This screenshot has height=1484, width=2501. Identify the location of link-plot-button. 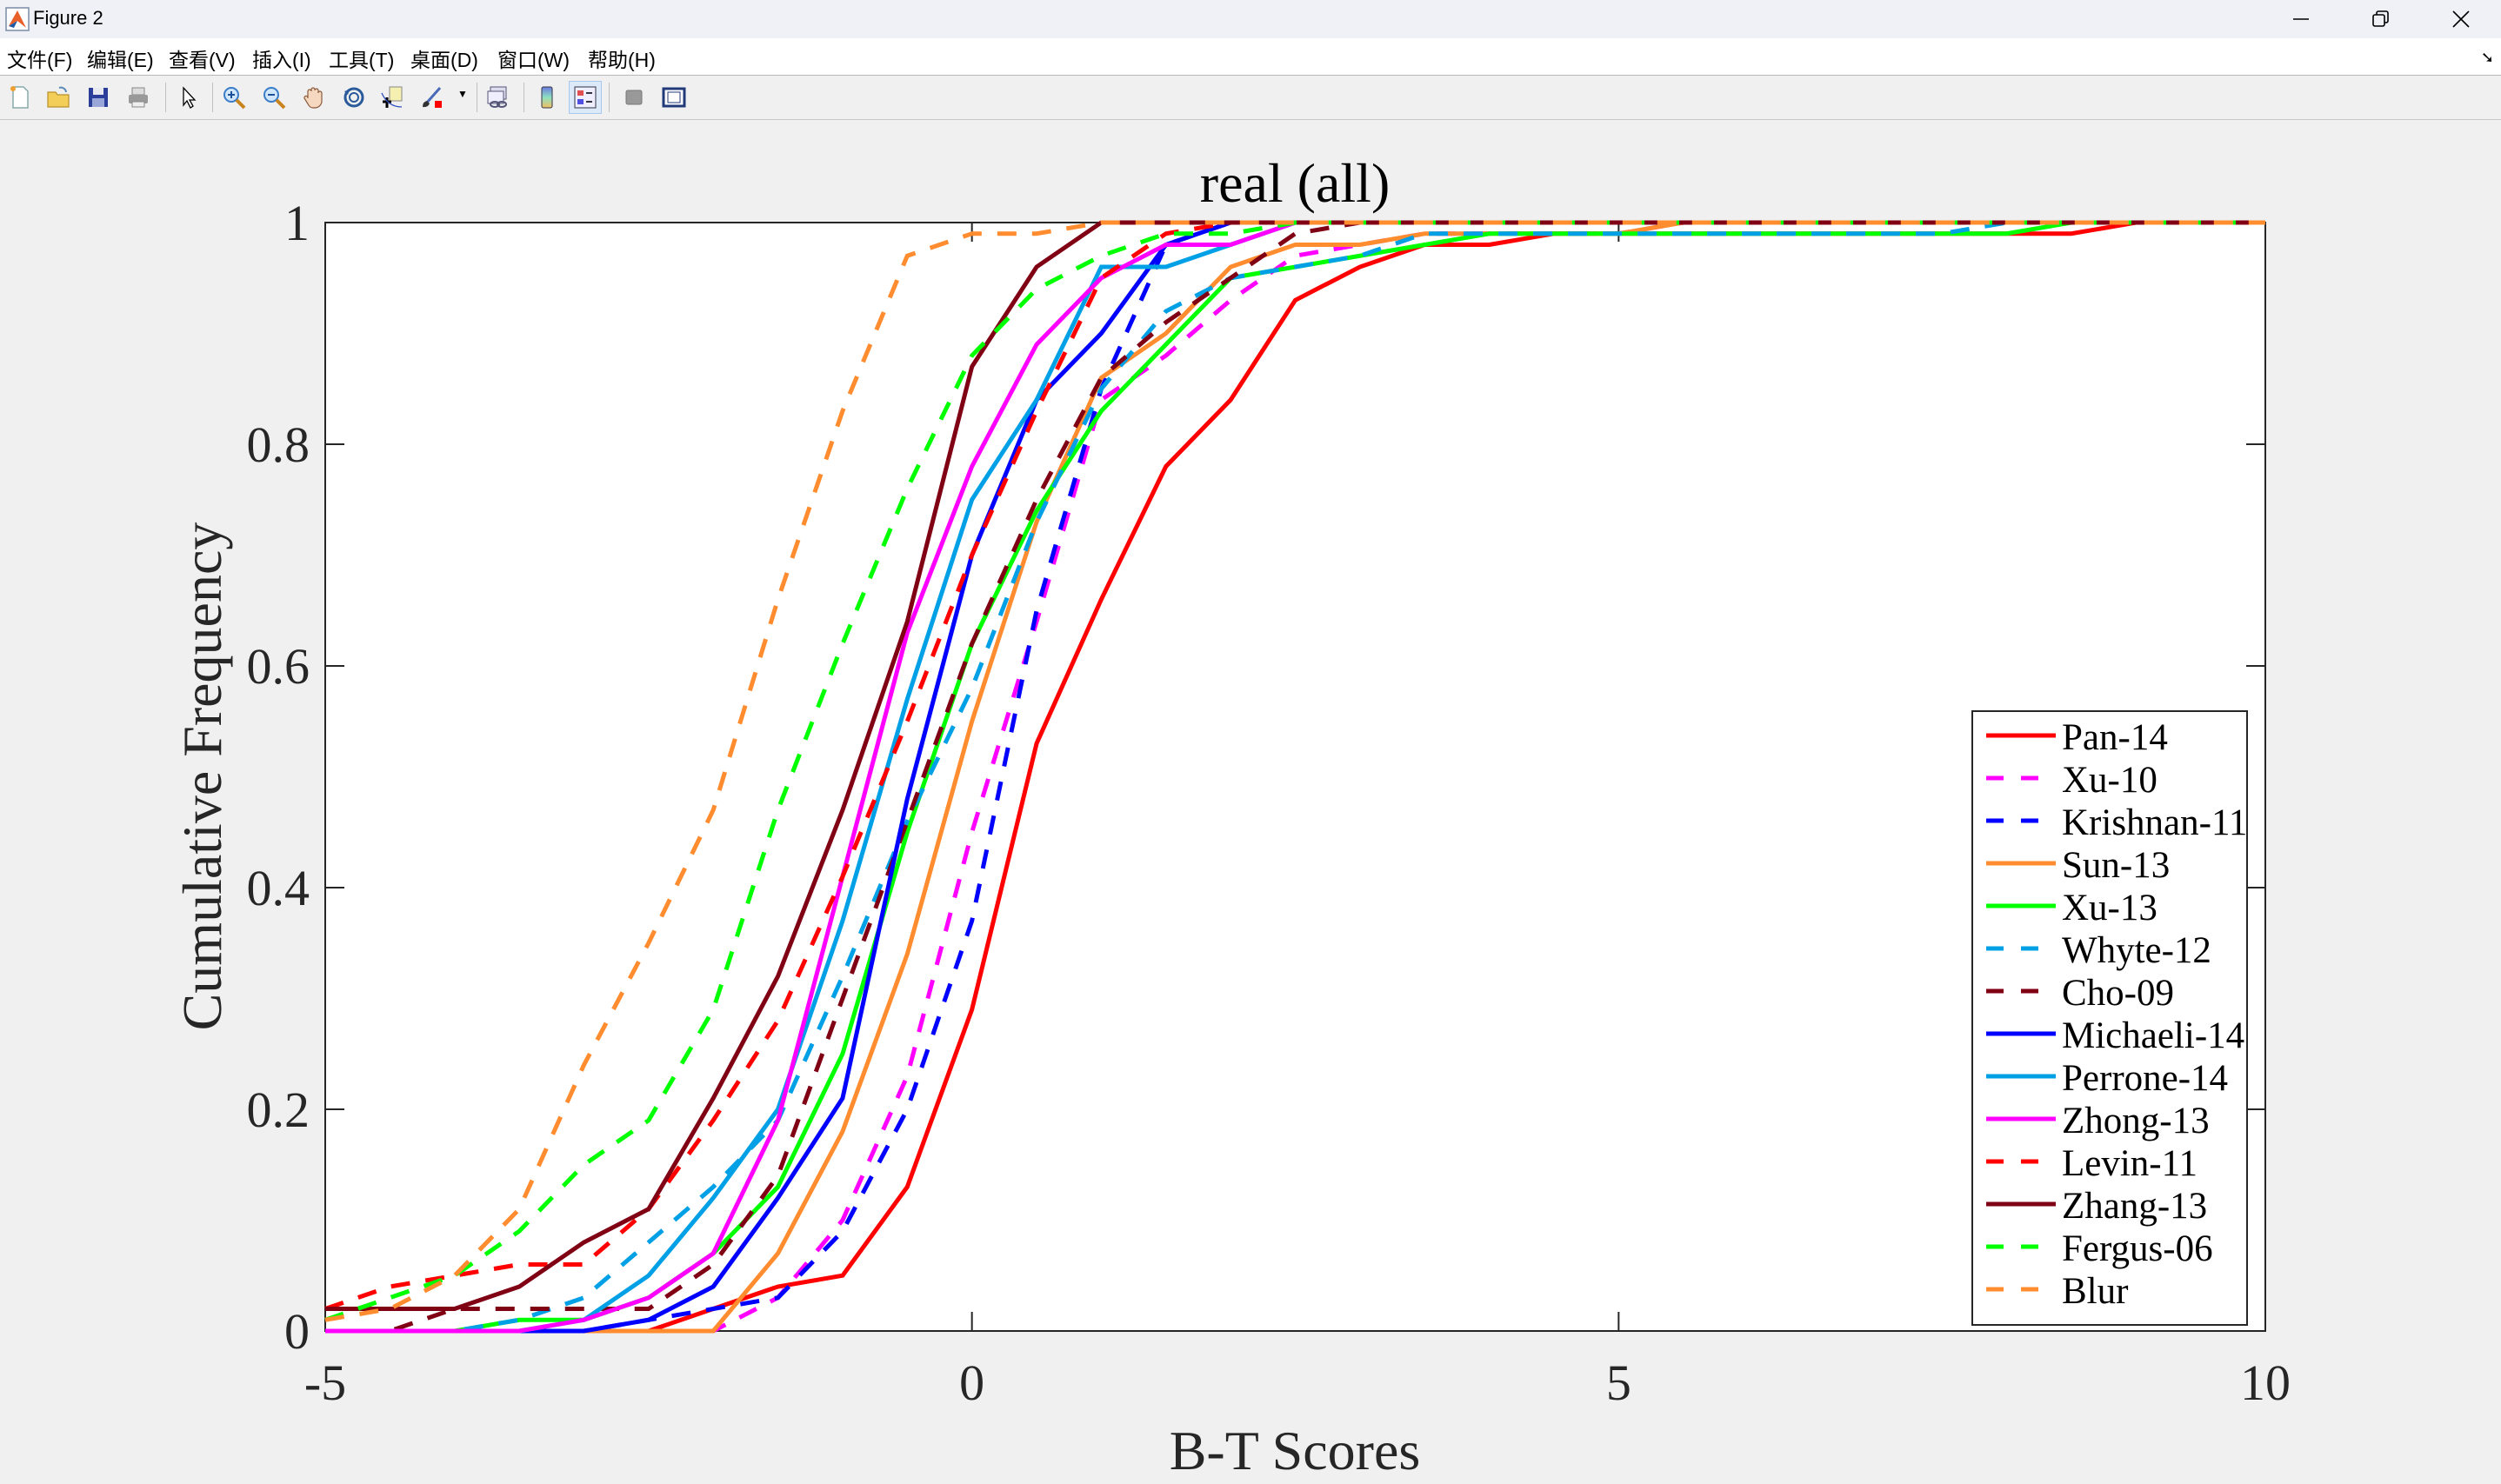
(498, 97).